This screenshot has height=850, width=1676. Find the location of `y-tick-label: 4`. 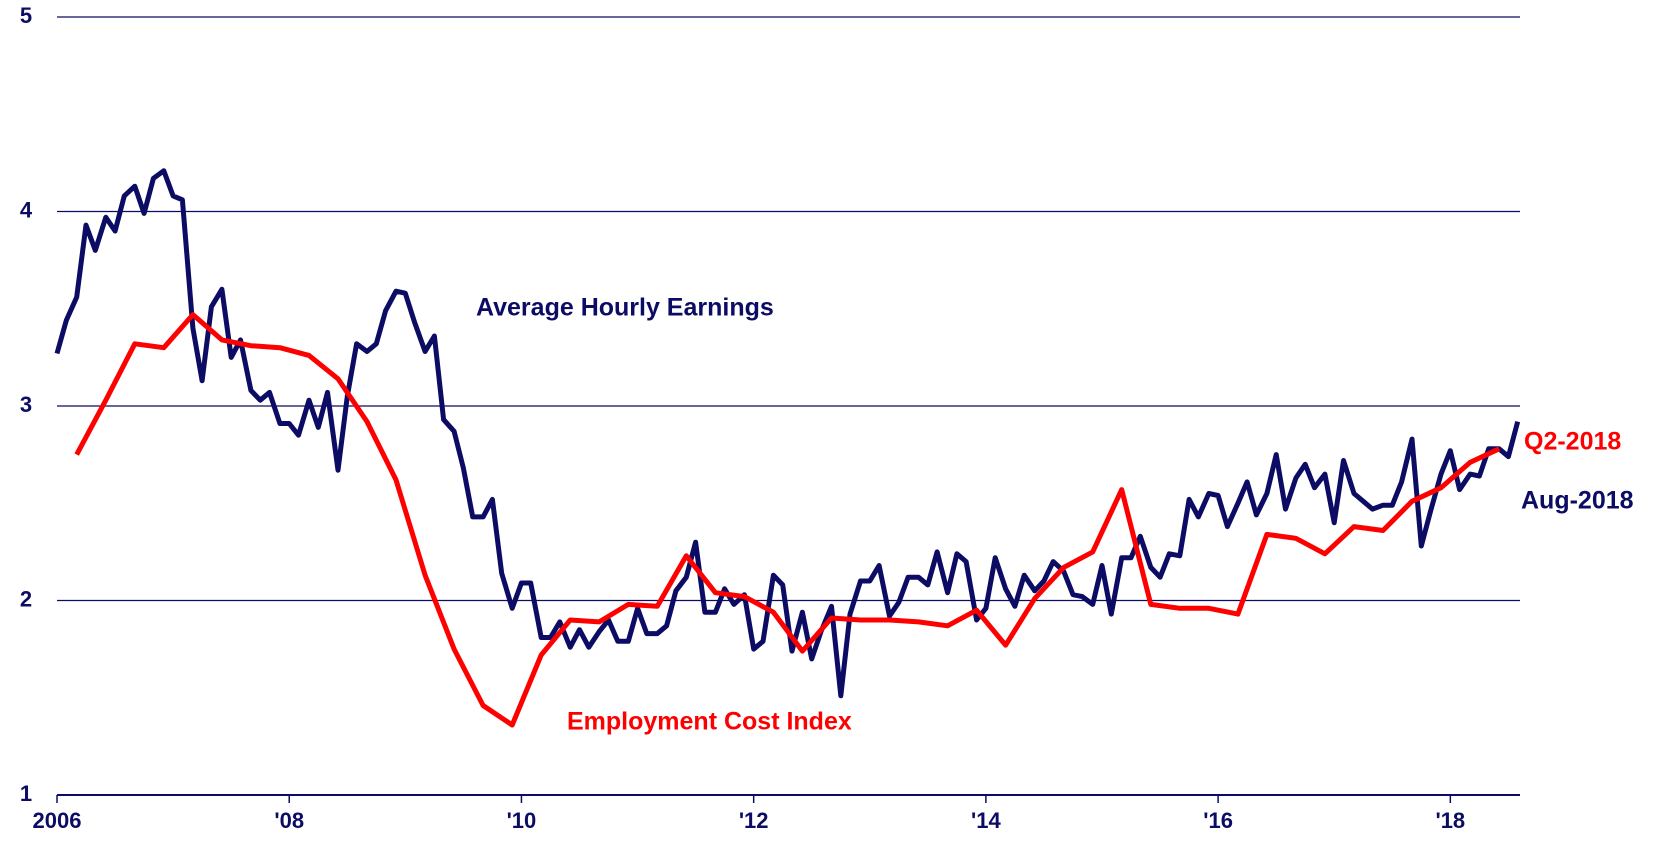

y-tick-label: 4 is located at coordinates (26, 209).